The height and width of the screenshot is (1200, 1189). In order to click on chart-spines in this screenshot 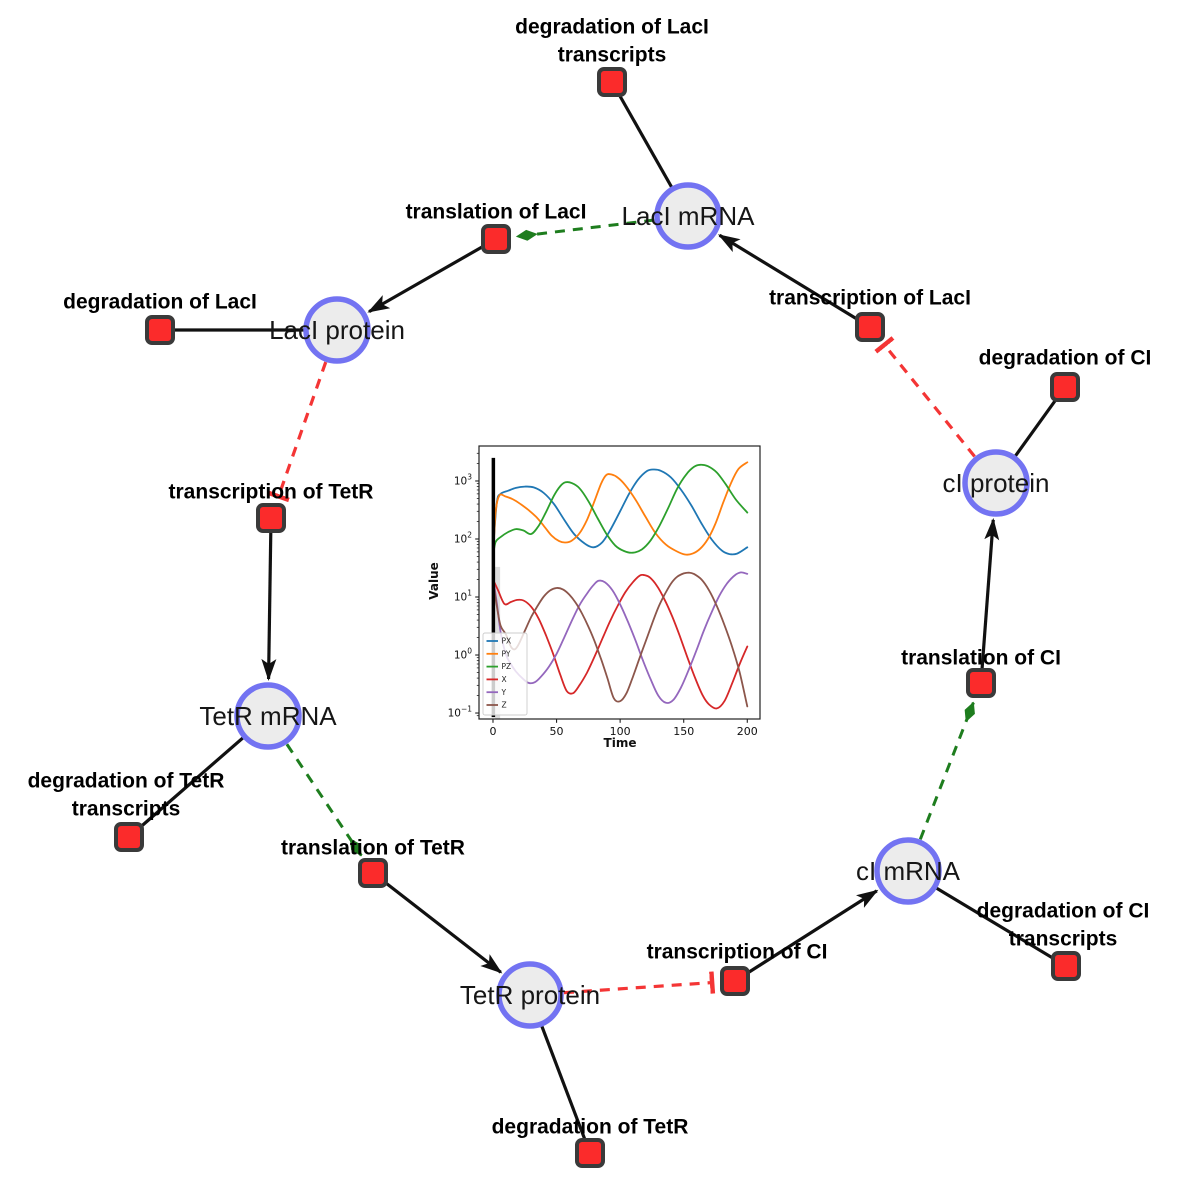, I will do `click(619, 582)`.